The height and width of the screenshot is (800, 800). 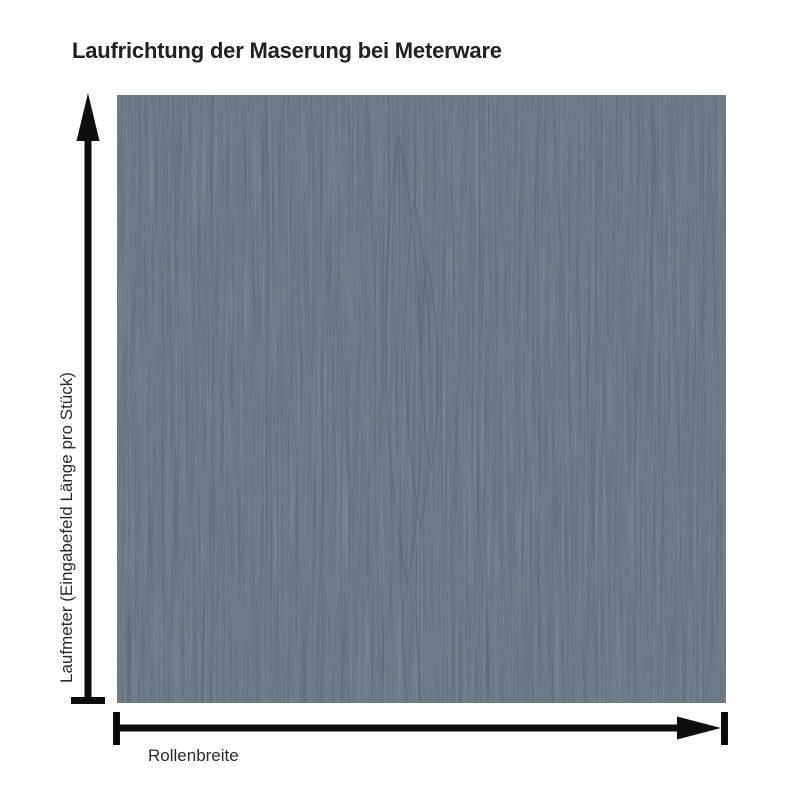 What do you see at coordinates (724, 728) in the screenshot?
I see `horizontal-arrow-right-cap` at bounding box center [724, 728].